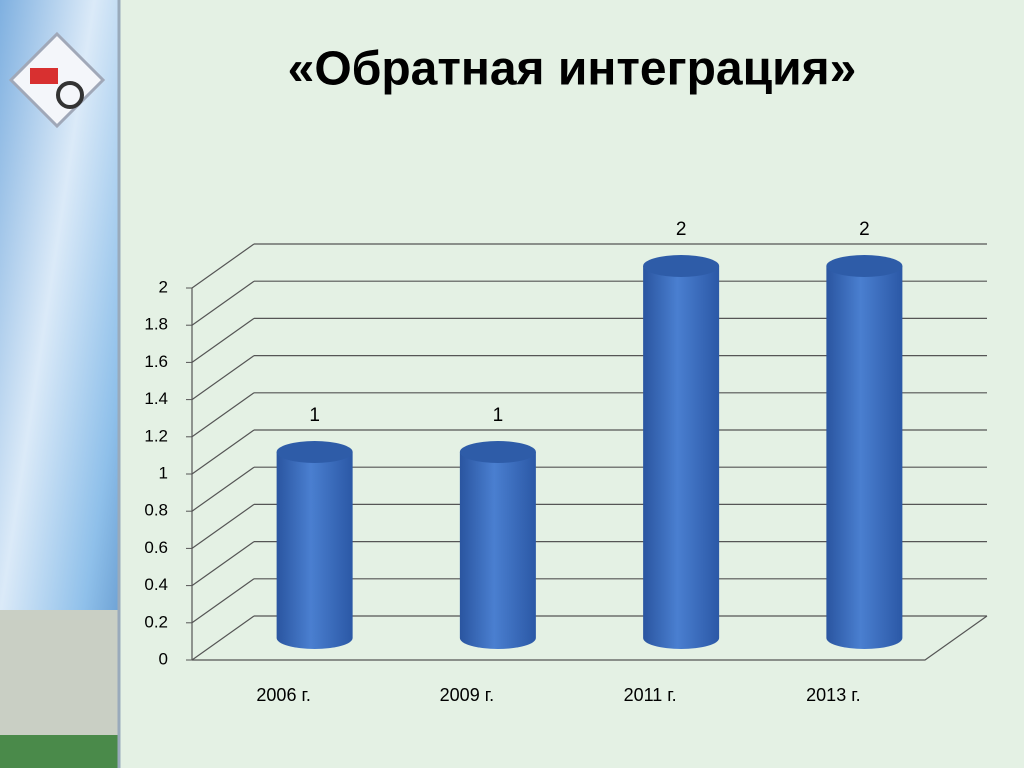 The image size is (1024, 773). I want to click on y-tick-label: 2, so click(163, 286).